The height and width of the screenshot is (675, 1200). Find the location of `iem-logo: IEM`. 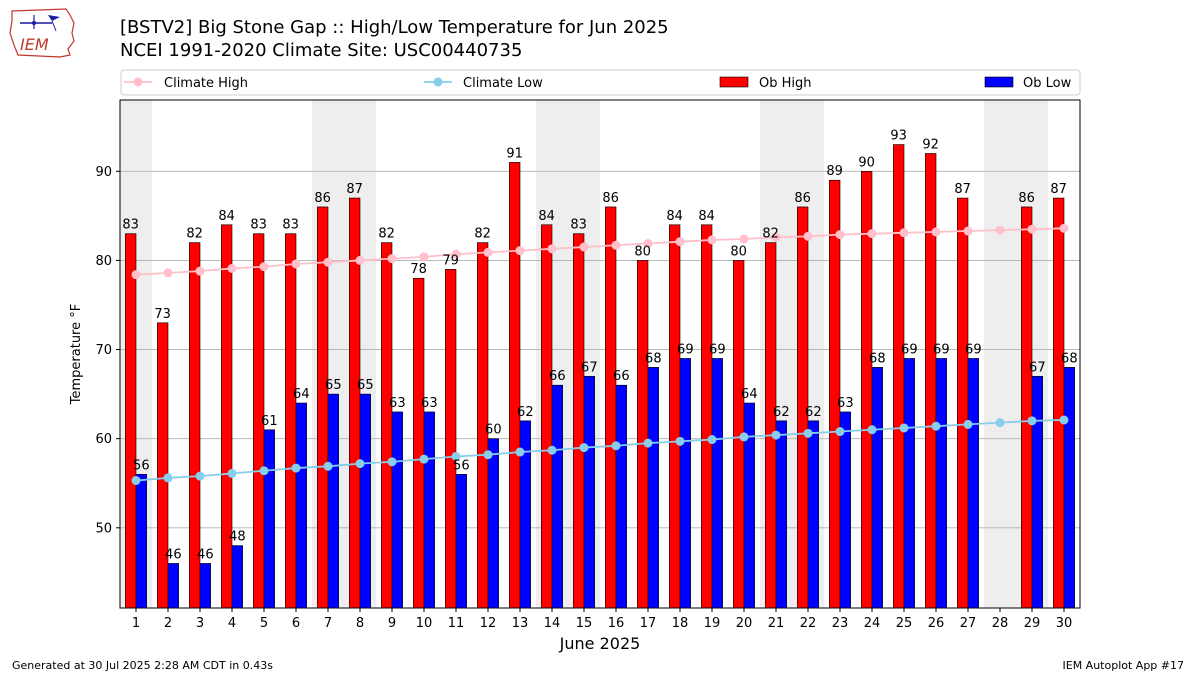

iem-logo: IEM is located at coordinates (45, 32).